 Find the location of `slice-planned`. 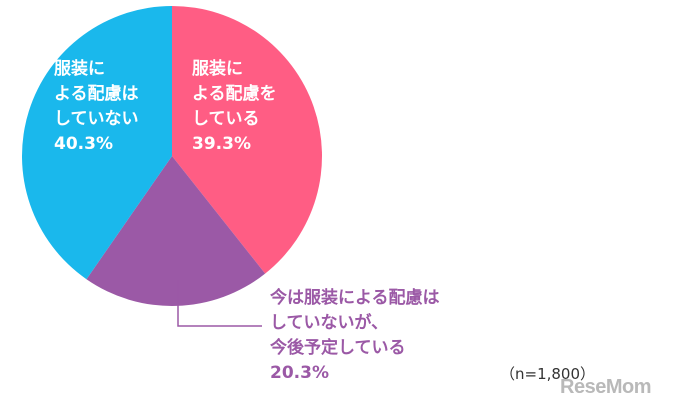

slice-planned is located at coordinates (176, 231).